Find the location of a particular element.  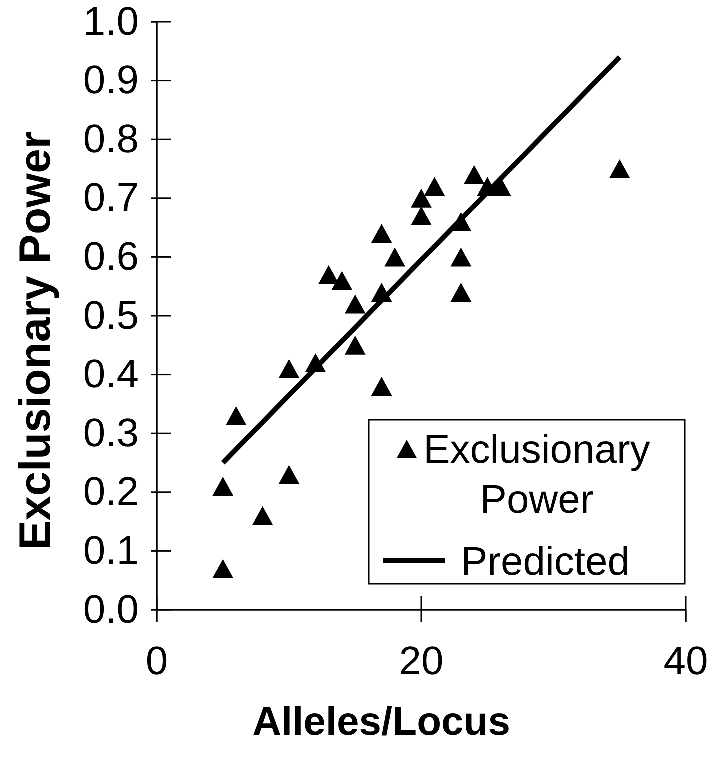

y-tick-label: 0.4 is located at coordinates (111, 374).